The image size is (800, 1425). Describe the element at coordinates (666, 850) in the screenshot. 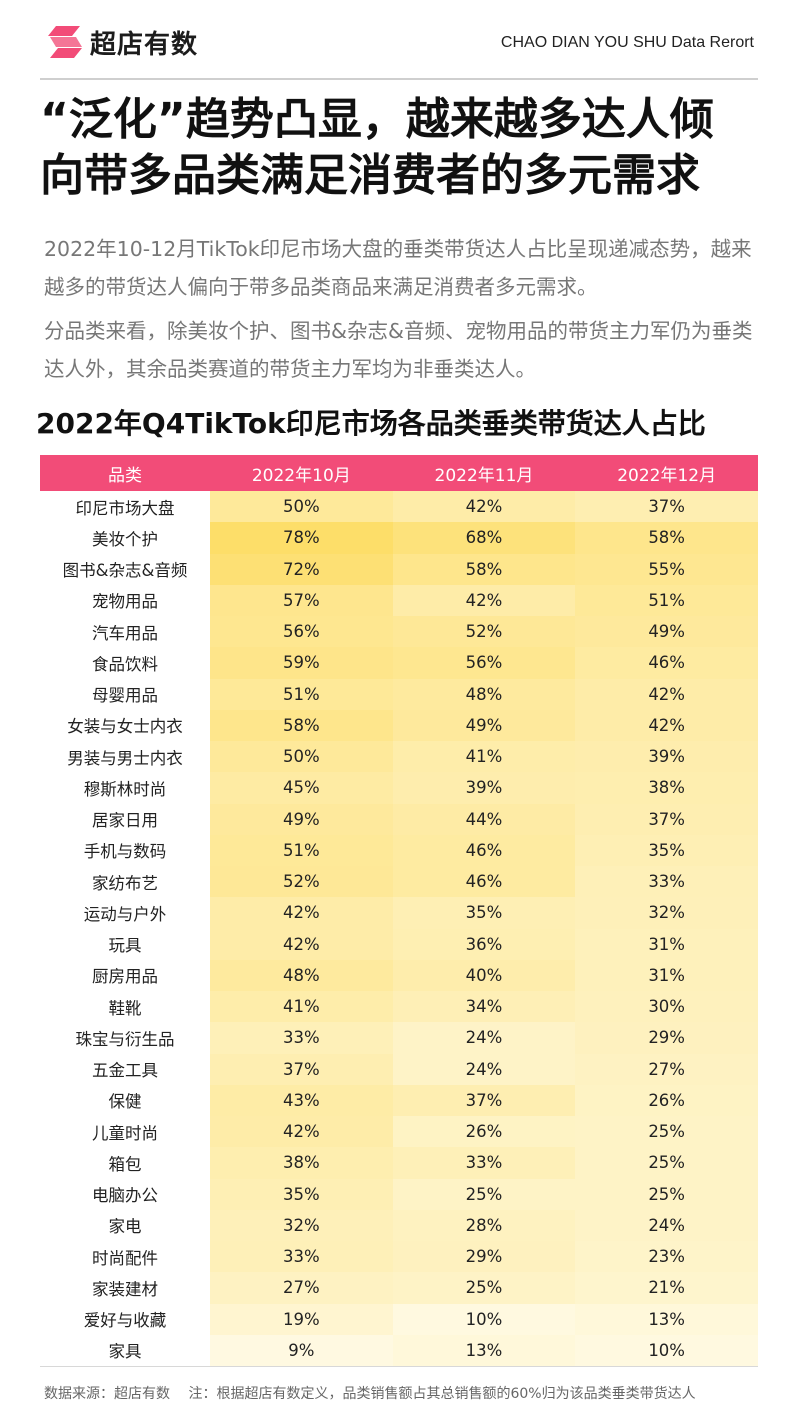

I see `value-cell-dec: 35%` at that location.